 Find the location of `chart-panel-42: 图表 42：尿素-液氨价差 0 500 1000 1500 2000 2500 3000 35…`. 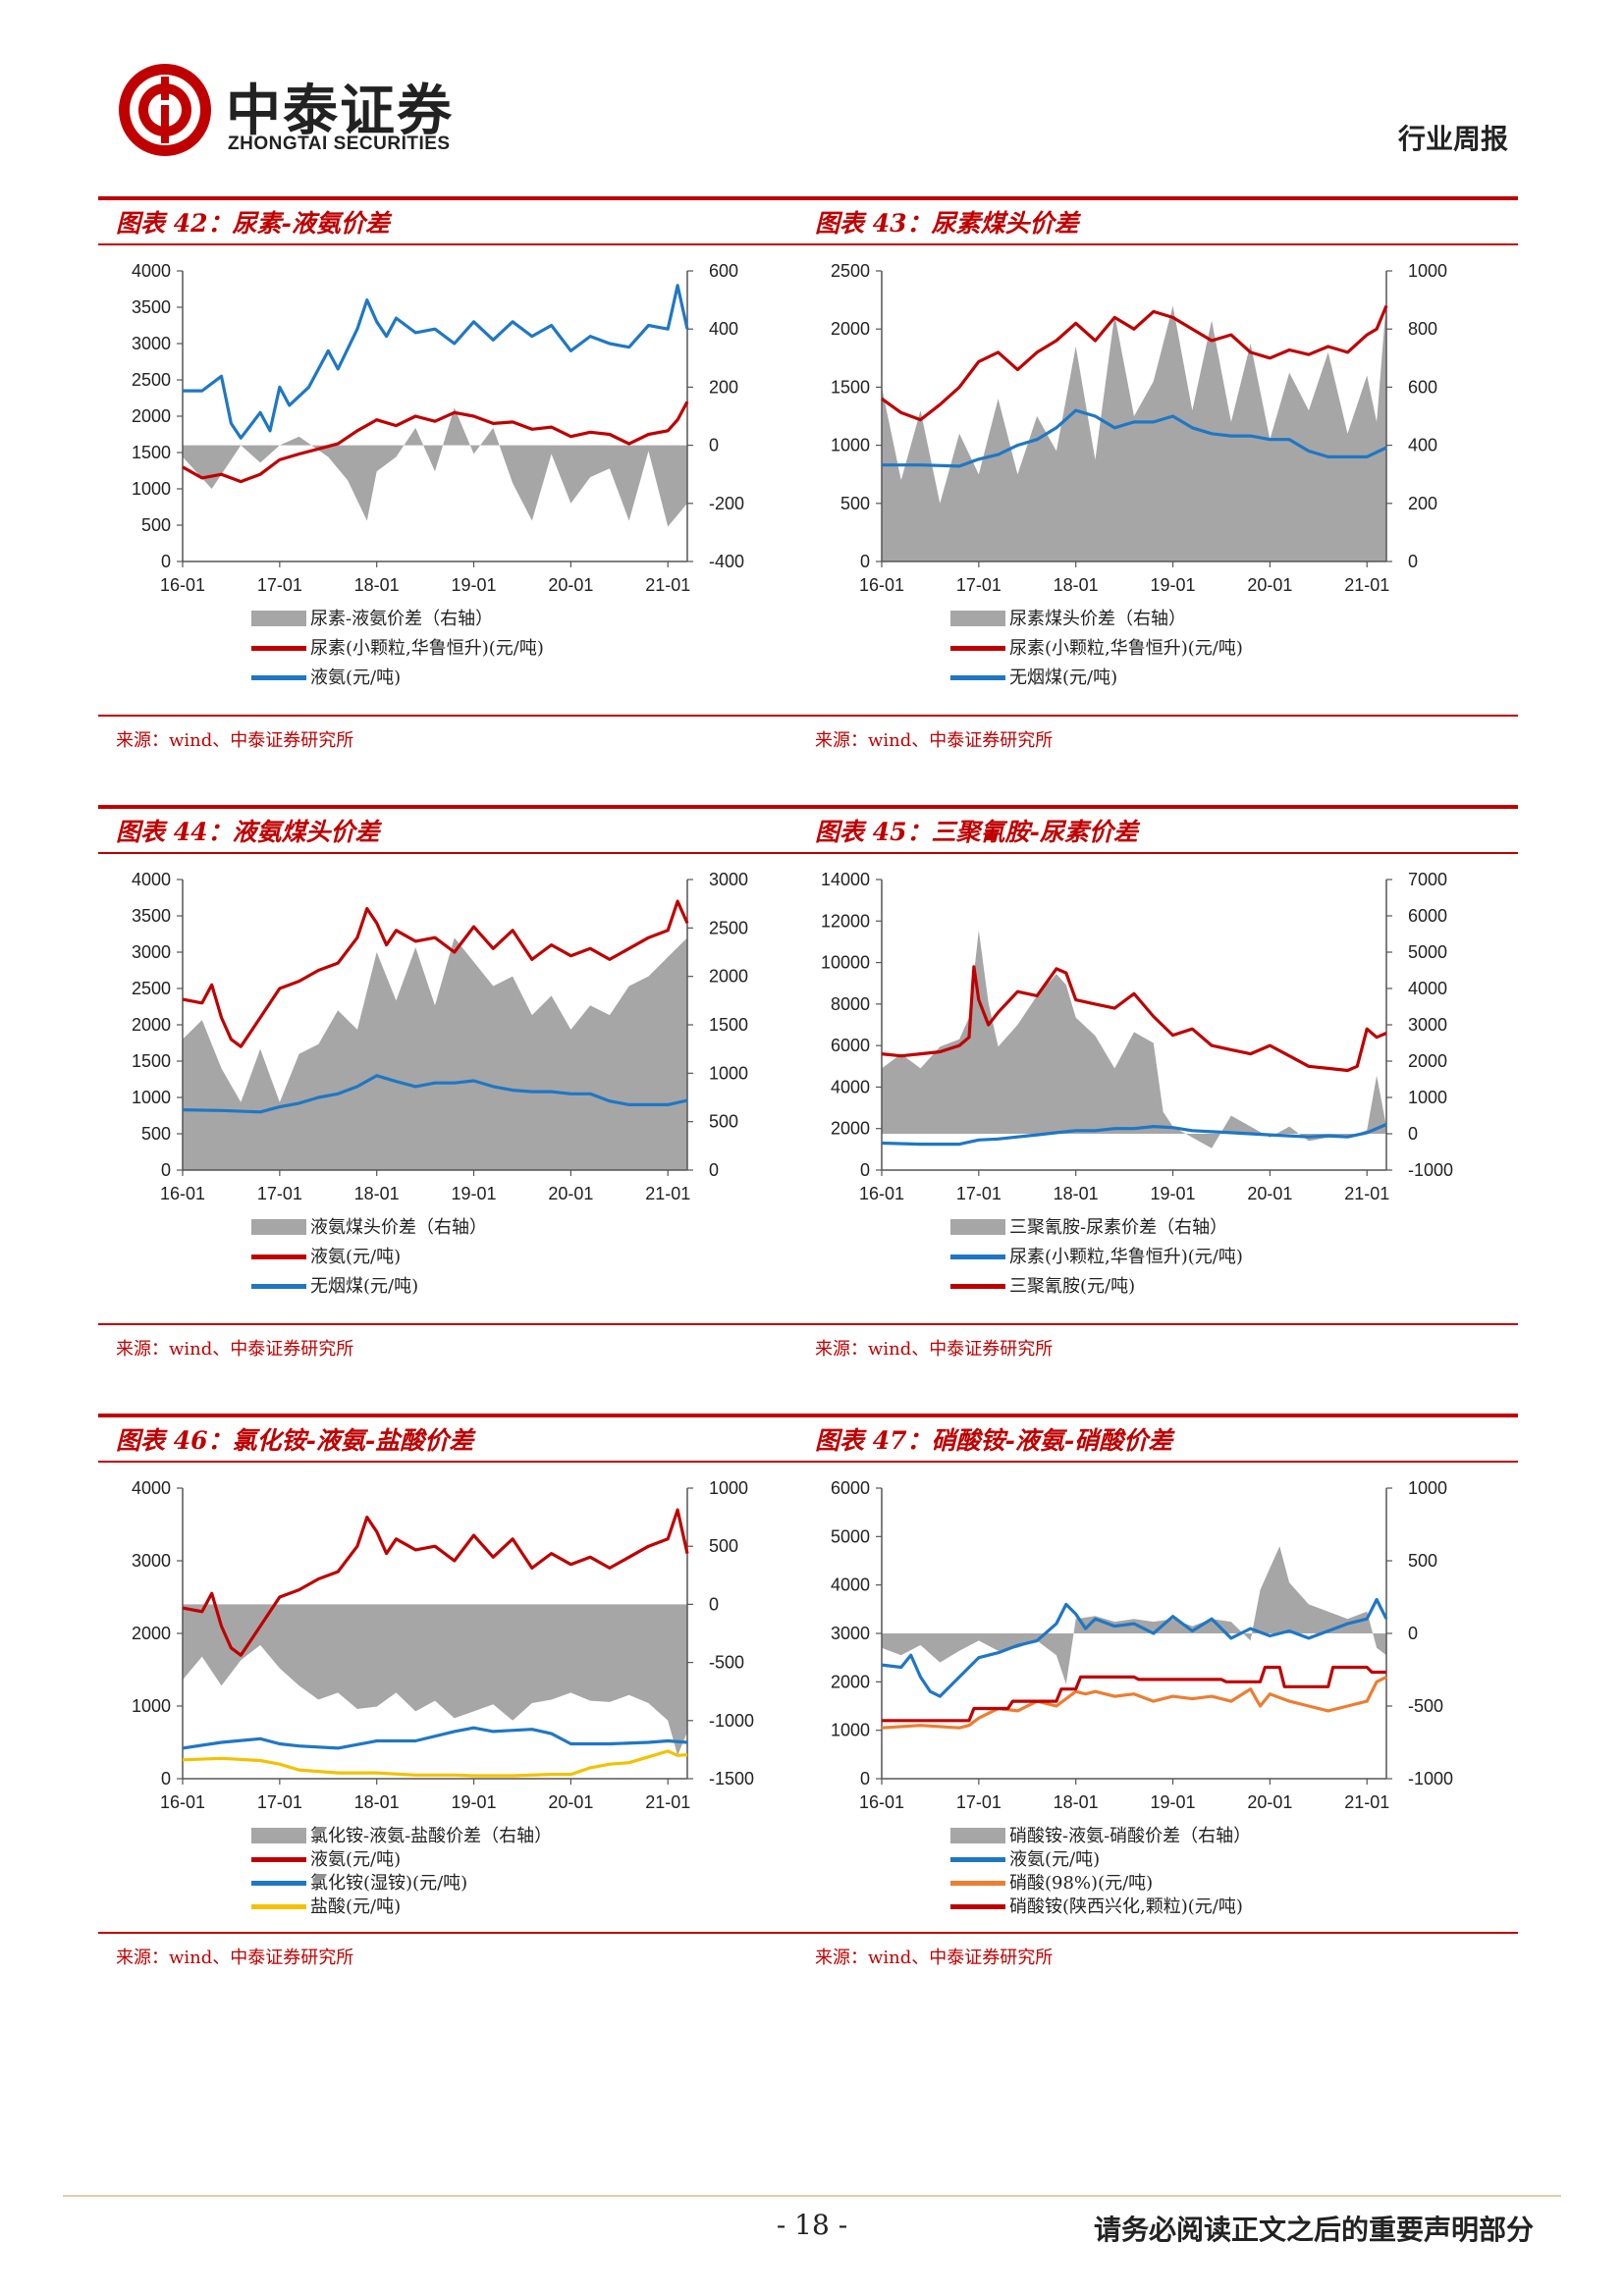

chart-panel-42: 图表 42：尿素-液氨价差 0 500 1000 1500 2000 2500 3000 35… is located at coordinates (458, 476).